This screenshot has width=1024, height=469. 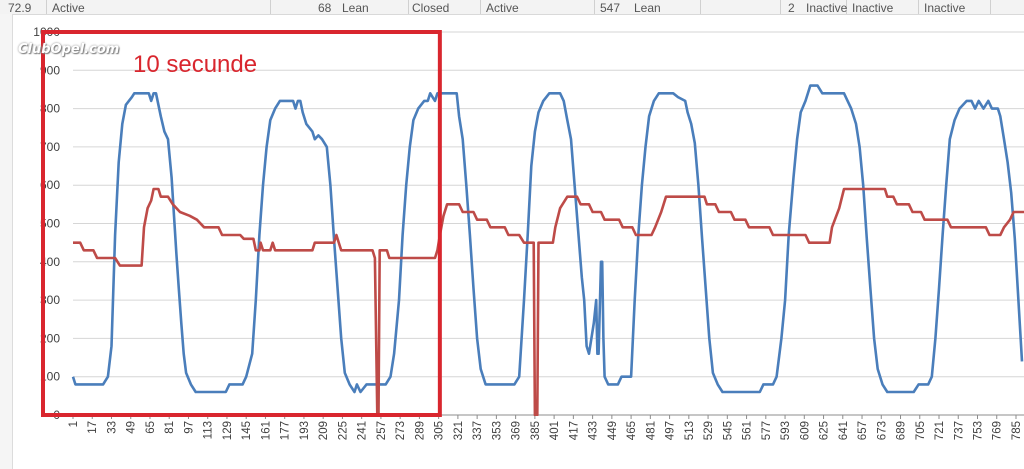 I want to click on row-header-gutter, so click(x=6, y=241).